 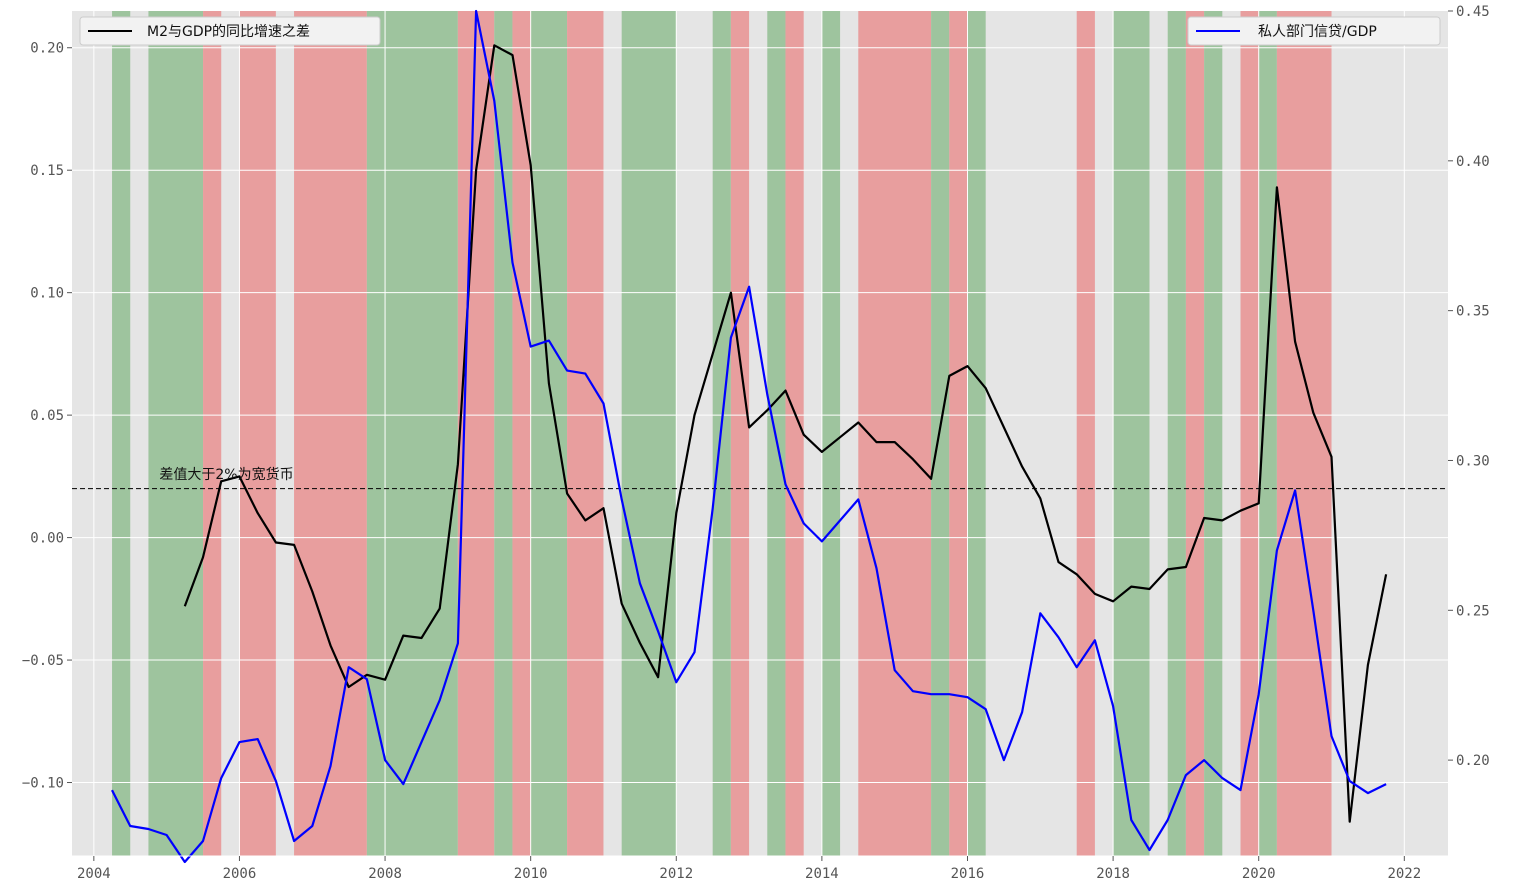 I want to click on y-left-tick-label: 0.20, so click(x=47, y=49).